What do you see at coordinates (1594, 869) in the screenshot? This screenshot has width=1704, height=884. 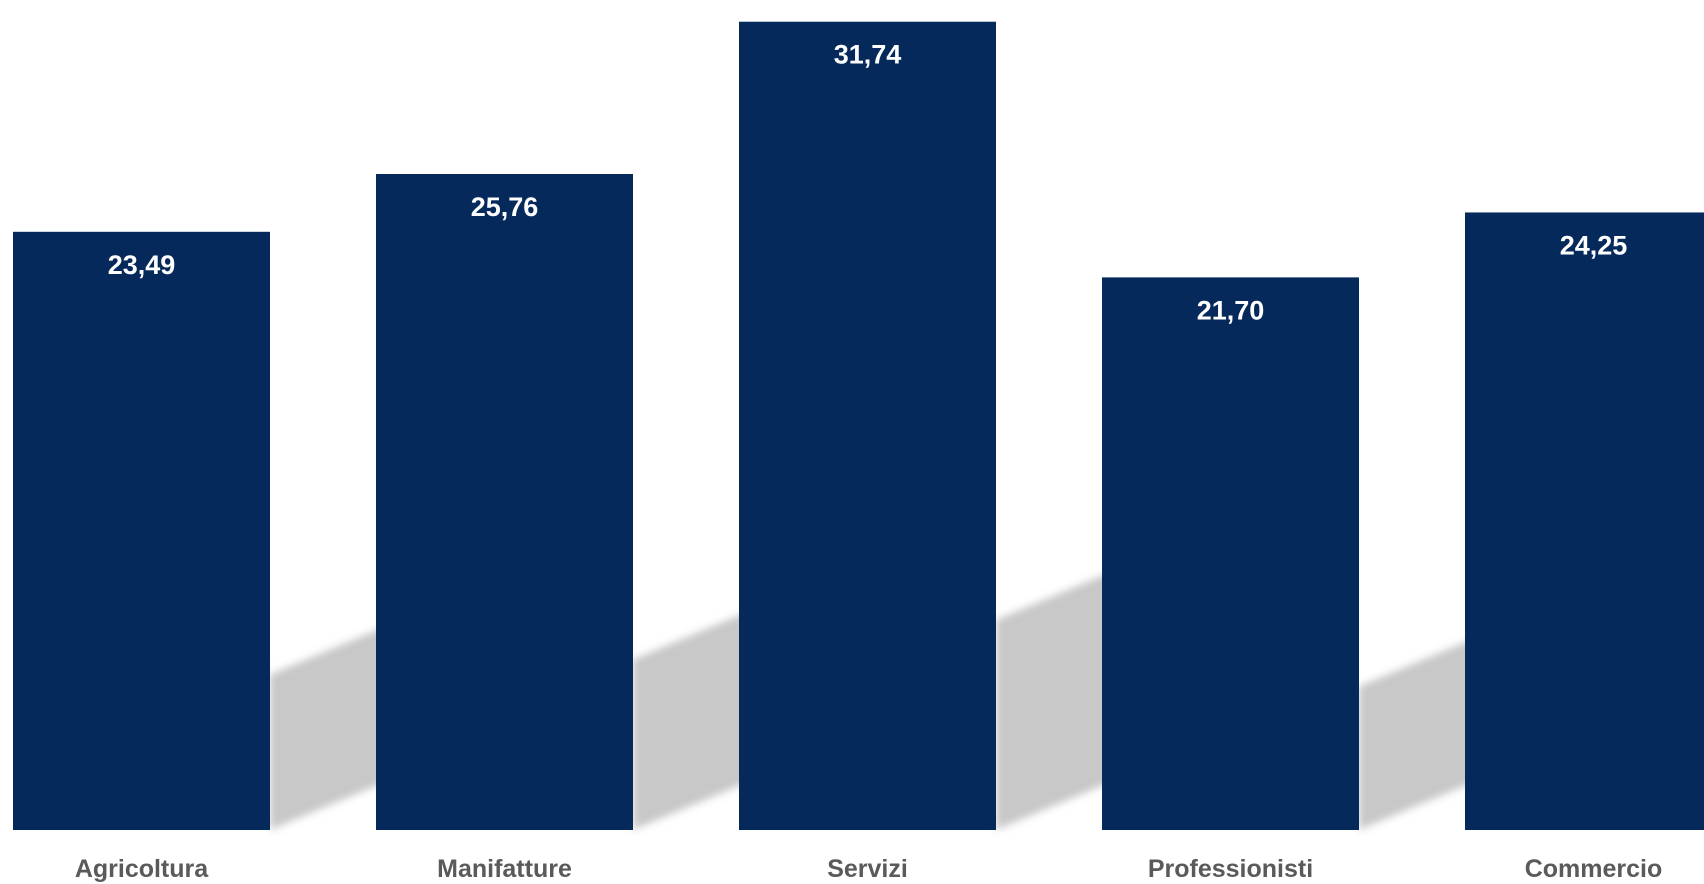 I see `category-label-commercio: Commercio` at bounding box center [1594, 869].